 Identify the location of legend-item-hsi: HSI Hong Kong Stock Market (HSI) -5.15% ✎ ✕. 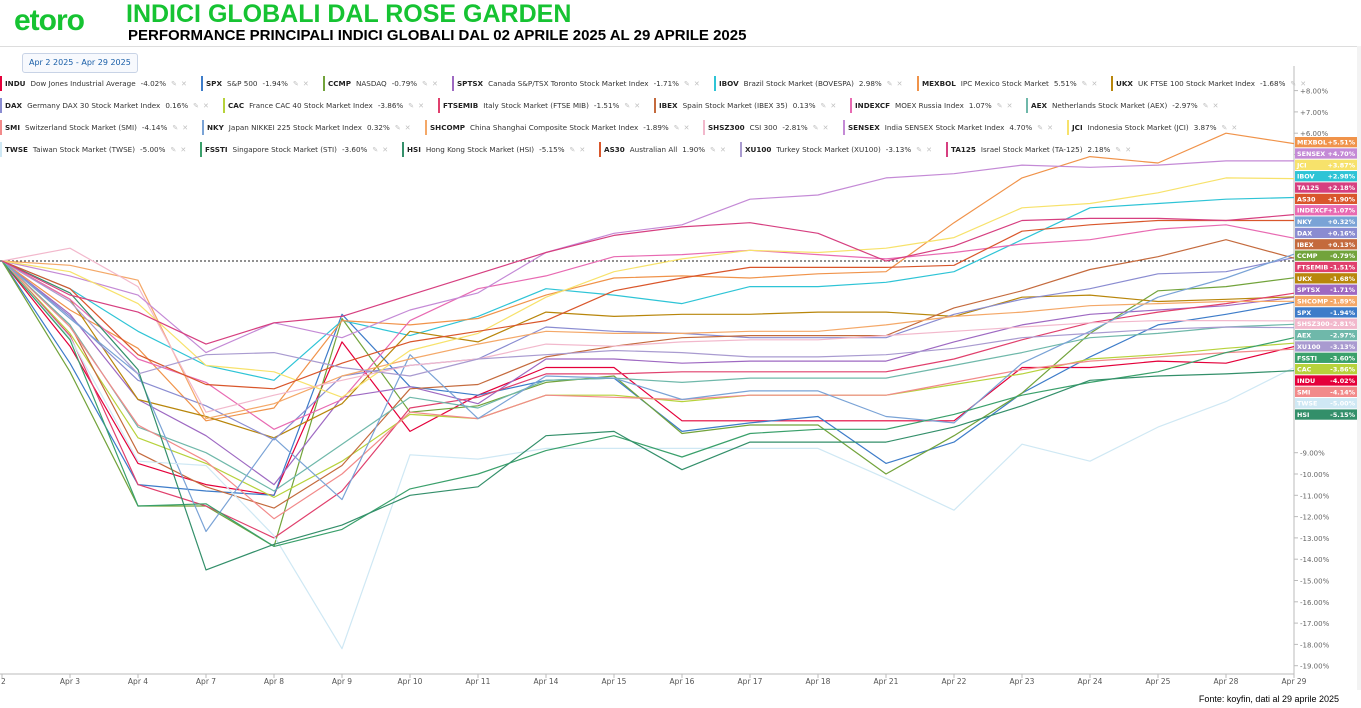
(496, 149).